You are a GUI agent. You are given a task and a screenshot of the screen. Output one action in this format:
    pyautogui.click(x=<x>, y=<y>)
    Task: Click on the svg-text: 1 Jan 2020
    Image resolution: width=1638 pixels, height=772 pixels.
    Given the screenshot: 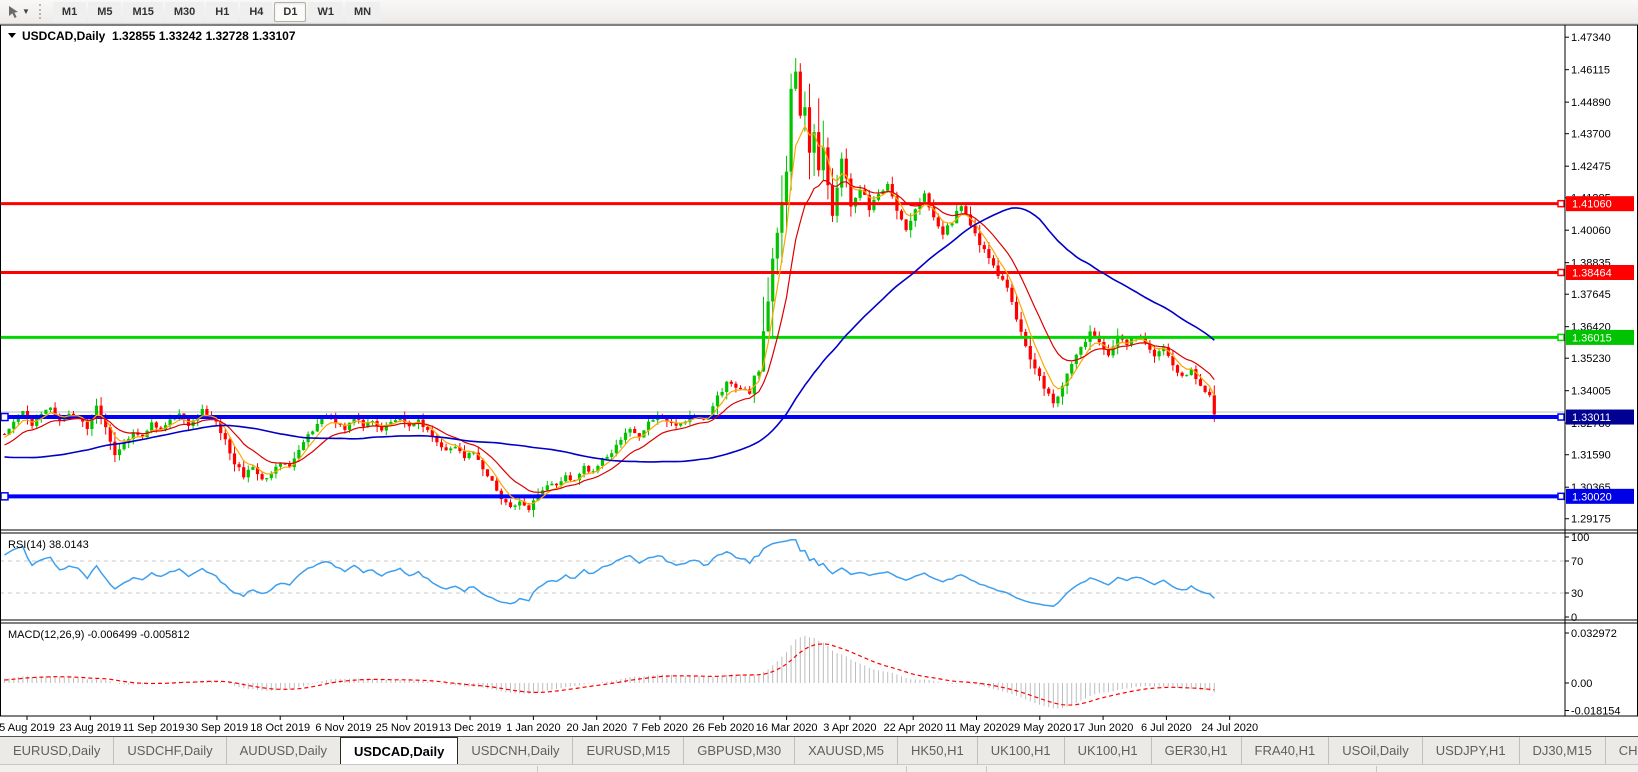 What is the action you would take?
    pyautogui.click(x=533, y=728)
    